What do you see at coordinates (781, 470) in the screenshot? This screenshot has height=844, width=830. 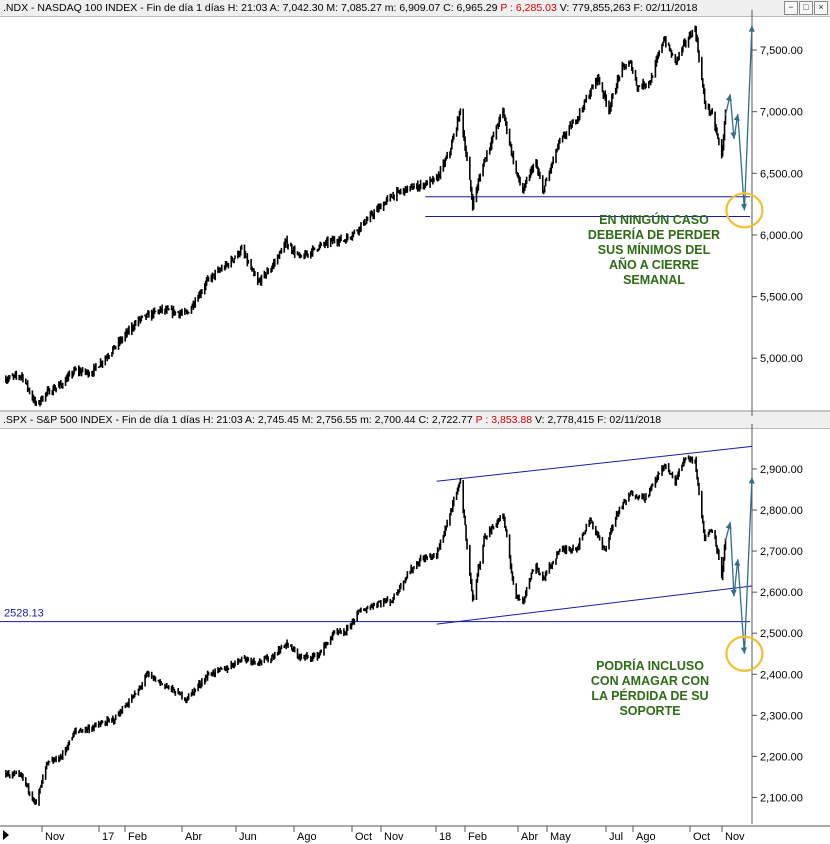 I see `bottom-y-tick-label: 2,900.00` at bounding box center [781, 470].